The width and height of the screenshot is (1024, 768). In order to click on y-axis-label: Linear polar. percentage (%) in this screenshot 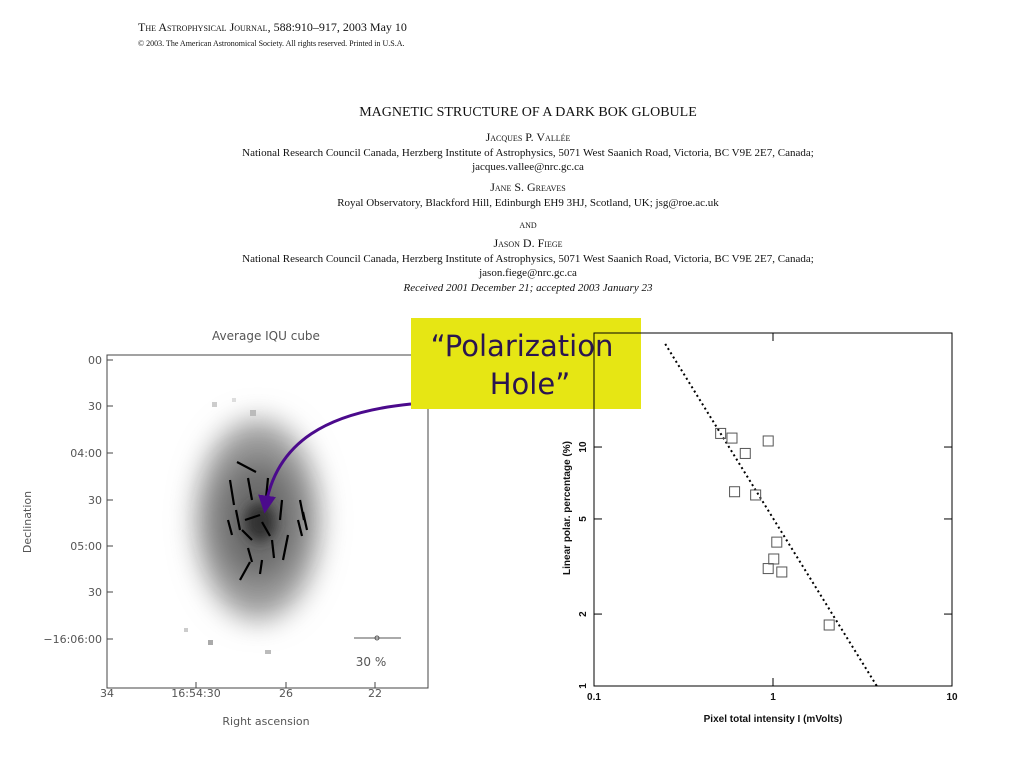, I will do `click(567, 508)`.